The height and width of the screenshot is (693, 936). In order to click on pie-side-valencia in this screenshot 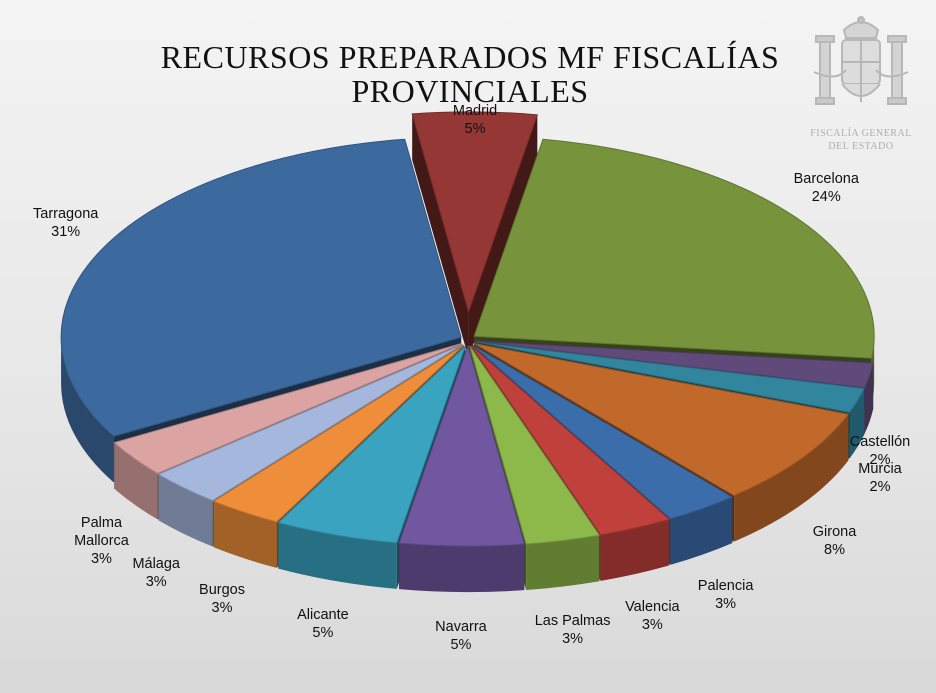, I will do `click(635, 550)`.